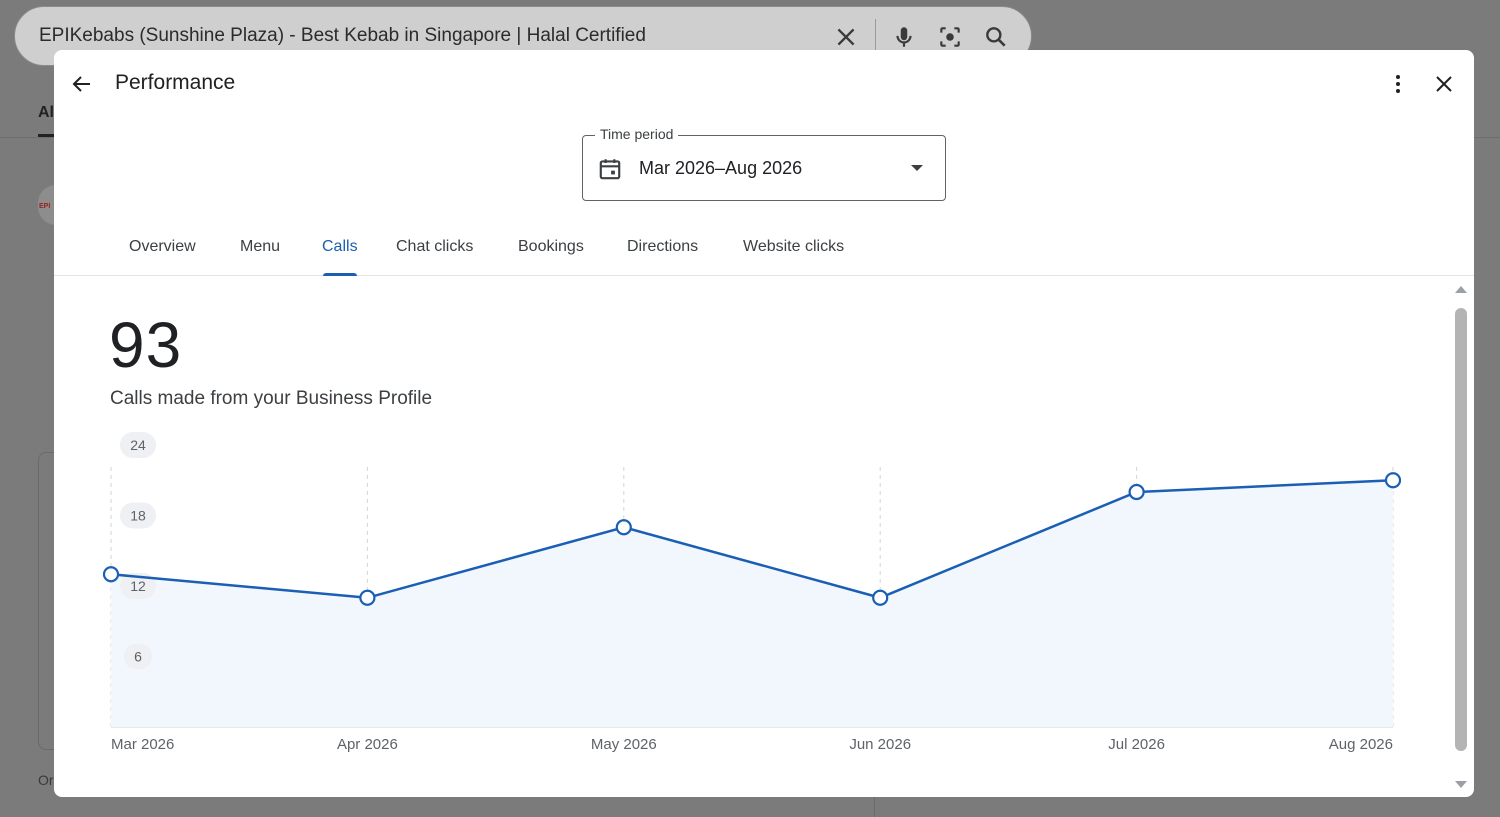 Image resolution: width=1500 pixels, height=817 pixels. I want to click on background-tab: Al, so click(46, 112).